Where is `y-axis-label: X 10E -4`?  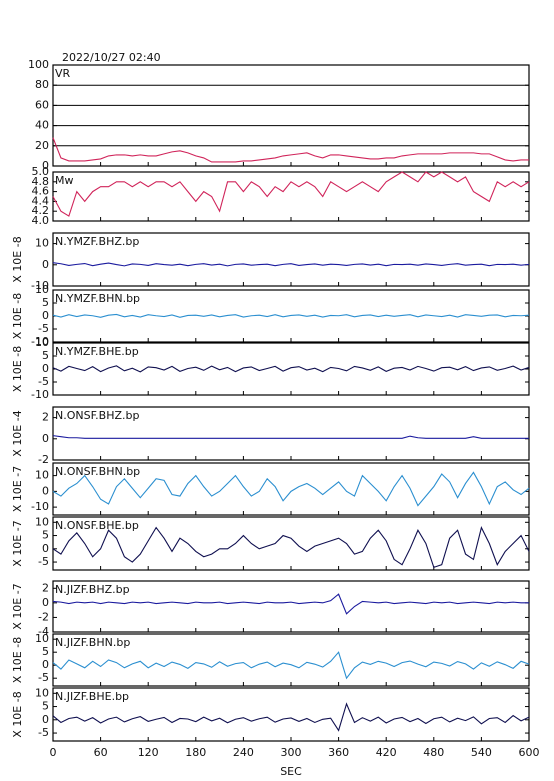
y-axis-label: X 10E -4 is located at coordinates (17, 433).